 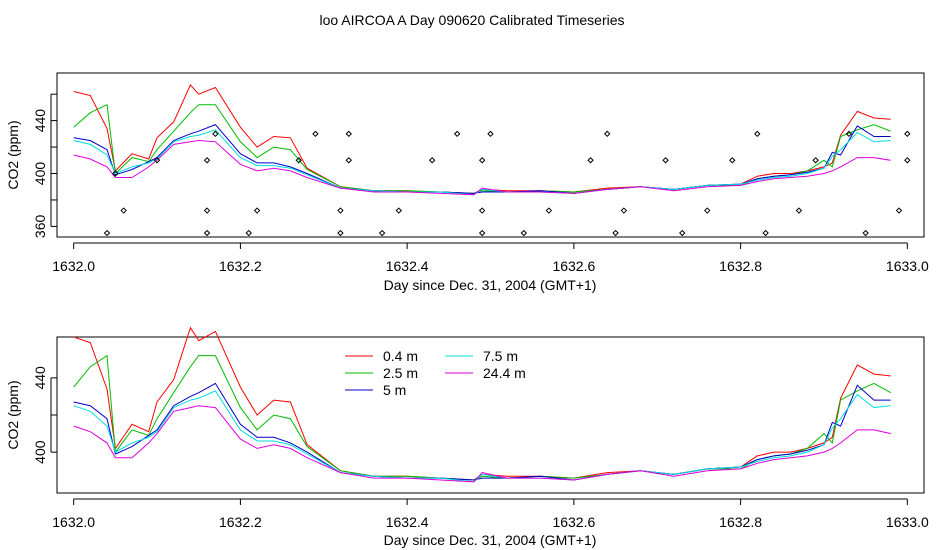 What do you see at coordinates (13, 414) in the screenshot?
I see `y-axis-label-bottom: CO2 (ppm)` at bounding box center [13, 414].